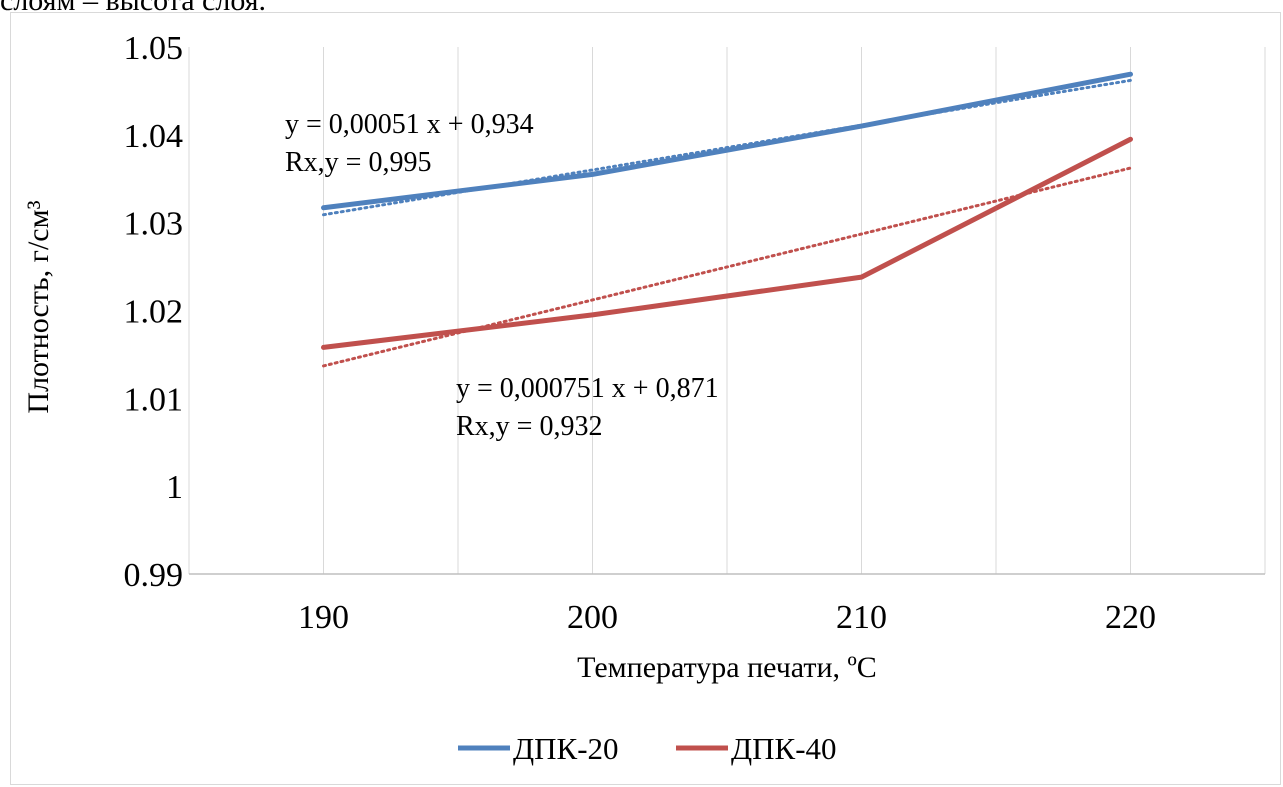  What do you see at coordinates (154, 575) in the screenshot?
I see `y-tick-label-0: 0.99` at bounding box center [154, 575].